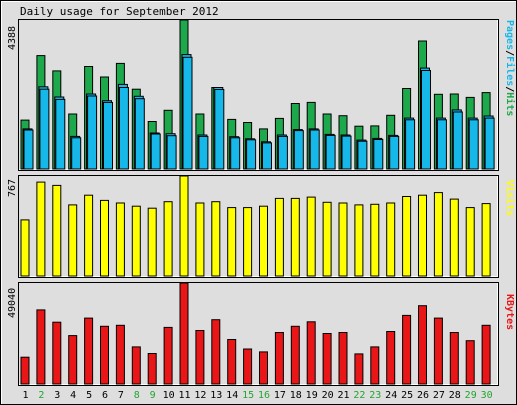  I want to click on day-label-23: 23, so click(375, 395).